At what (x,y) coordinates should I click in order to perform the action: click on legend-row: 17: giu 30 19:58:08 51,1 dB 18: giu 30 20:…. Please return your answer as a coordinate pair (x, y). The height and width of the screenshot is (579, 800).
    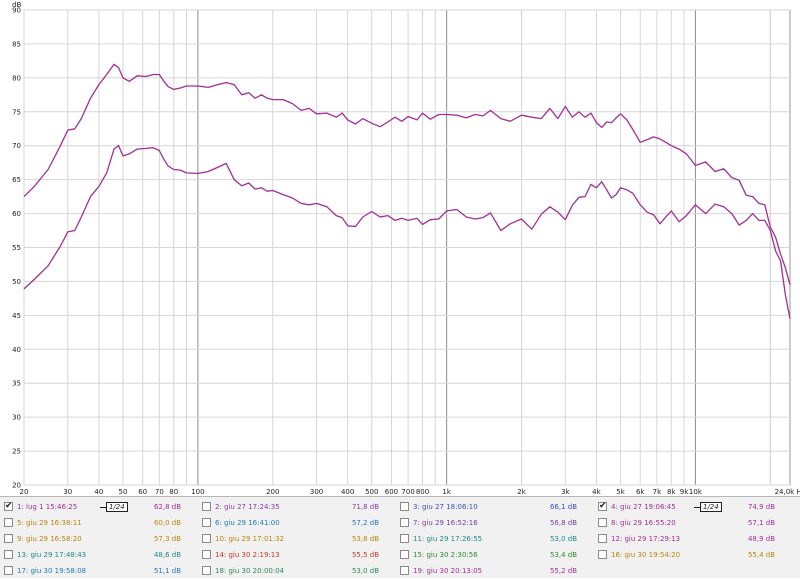
    Looking at the image, I should click on (400, 571).